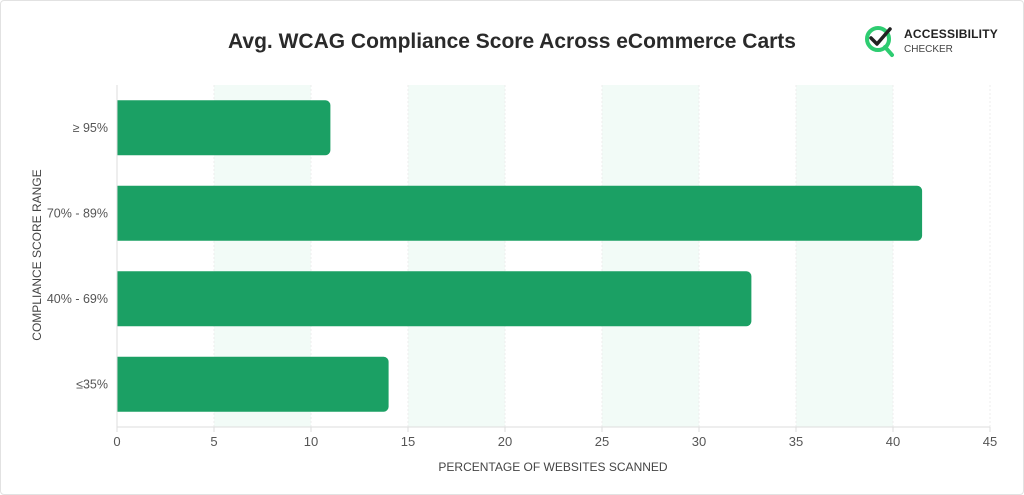  Describe the element at coordinates (602, 441) in the screenshot. I see `x-tick-label: 25` at that location.